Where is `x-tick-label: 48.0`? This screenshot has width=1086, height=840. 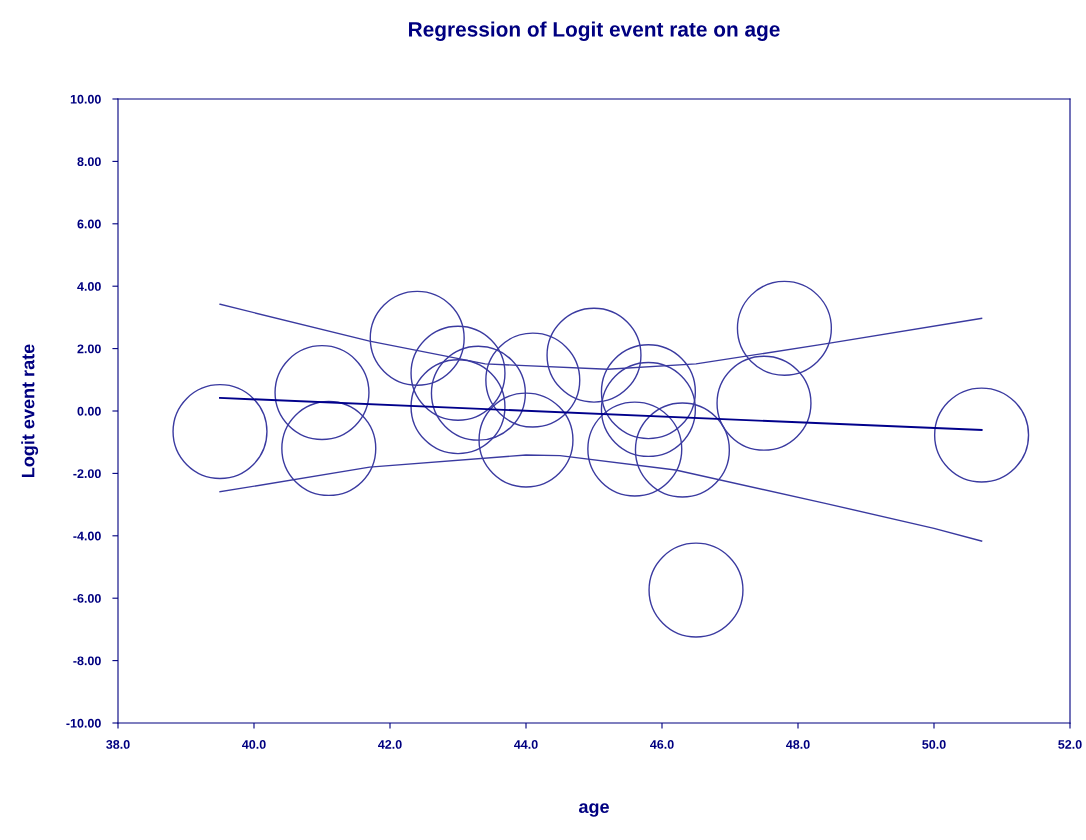
x-tick-label: 48.0 is located at coordinates (798, 744).